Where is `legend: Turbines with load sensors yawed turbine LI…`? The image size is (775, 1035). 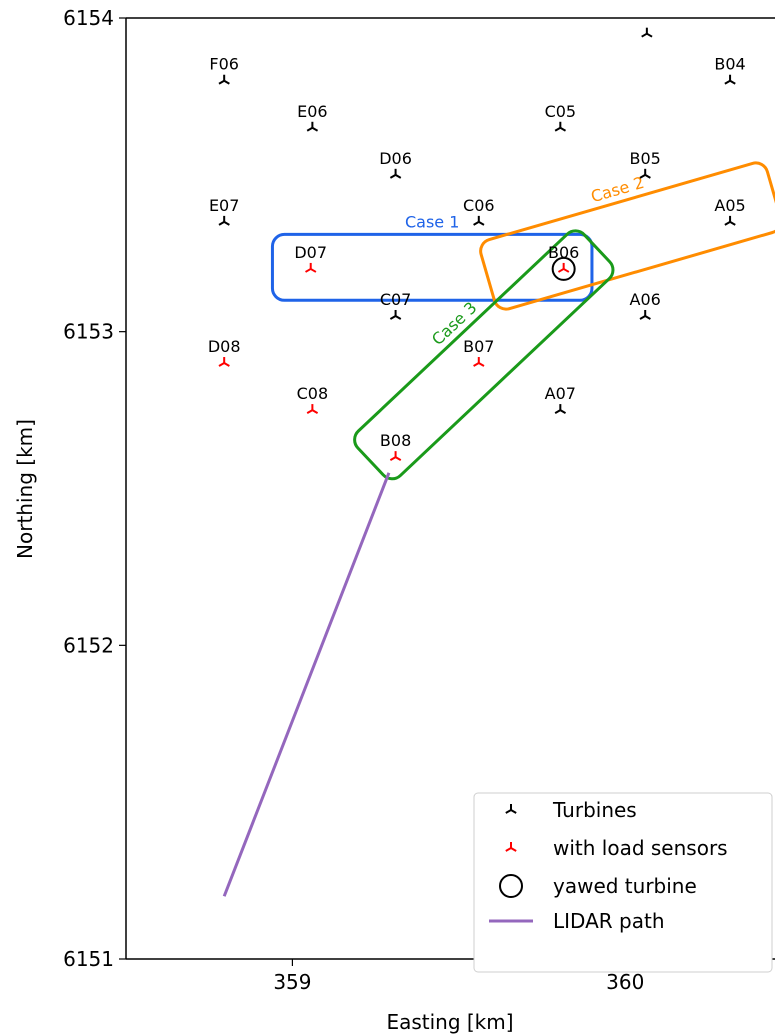 legend: Turbines with load sensors yawed turbine LI… is located at coordinates (623, 882).